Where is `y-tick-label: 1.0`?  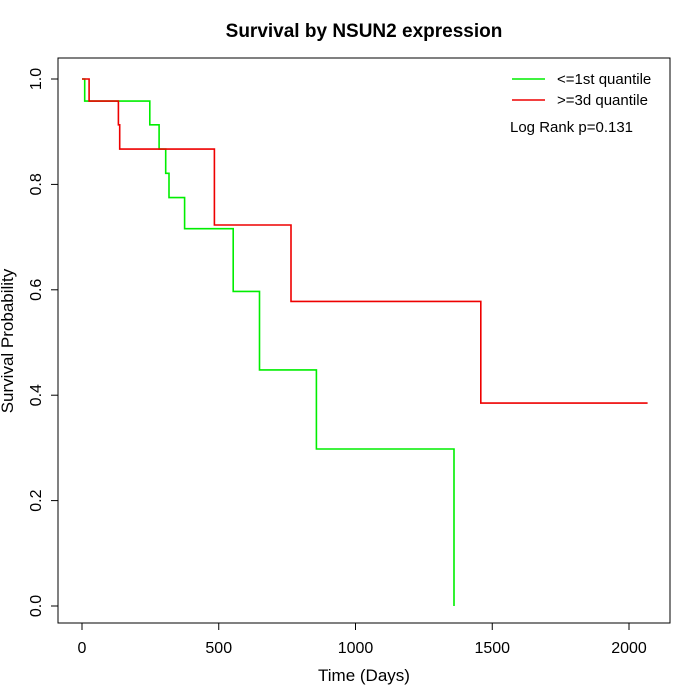
y-tick-label: 1.0 is located at coordinates (36, 79).